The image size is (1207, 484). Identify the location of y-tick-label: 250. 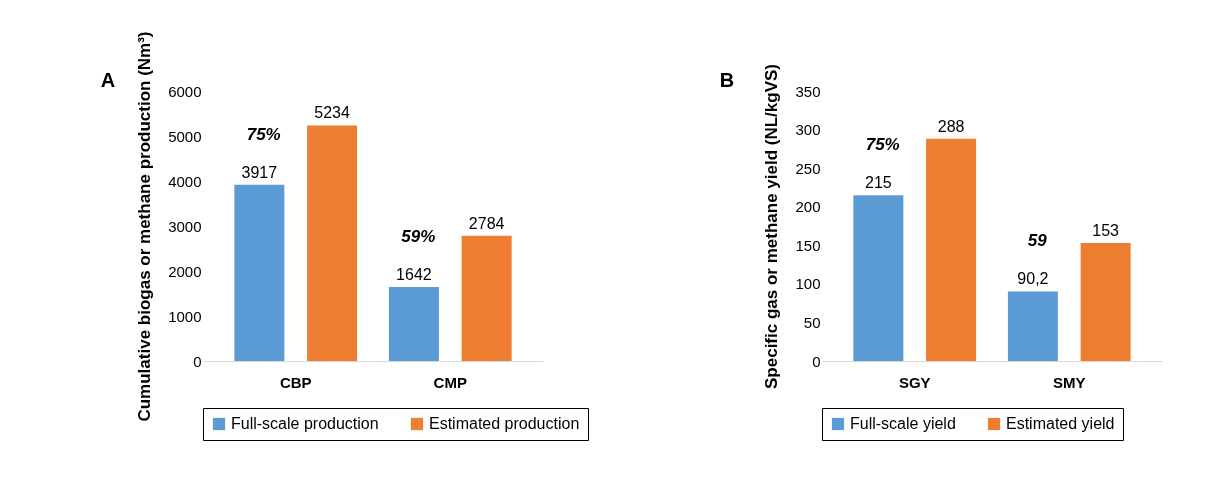
(808, 168).